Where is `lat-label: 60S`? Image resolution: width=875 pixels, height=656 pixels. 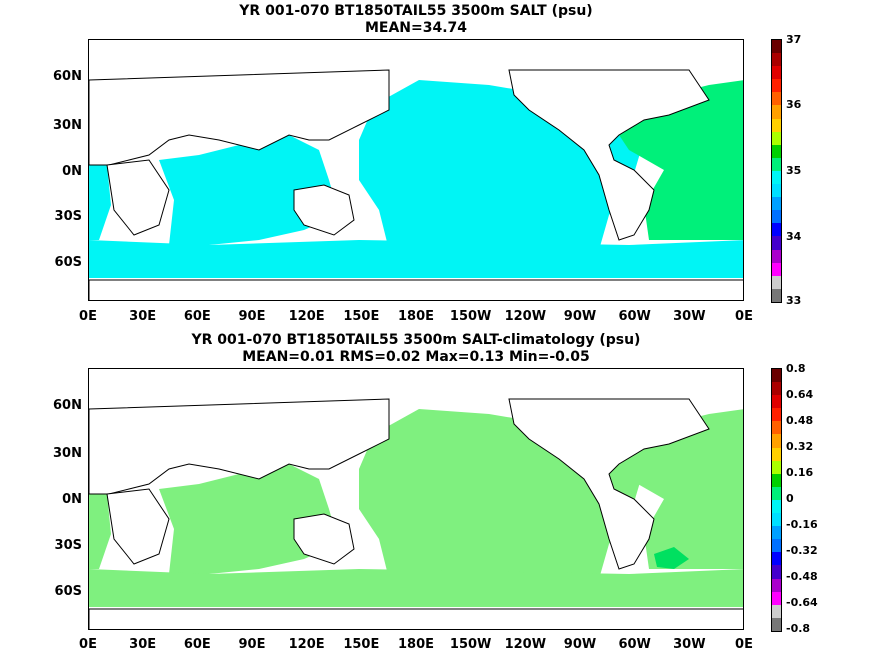
lat-label: 60S is located at coordinates (68, 262).